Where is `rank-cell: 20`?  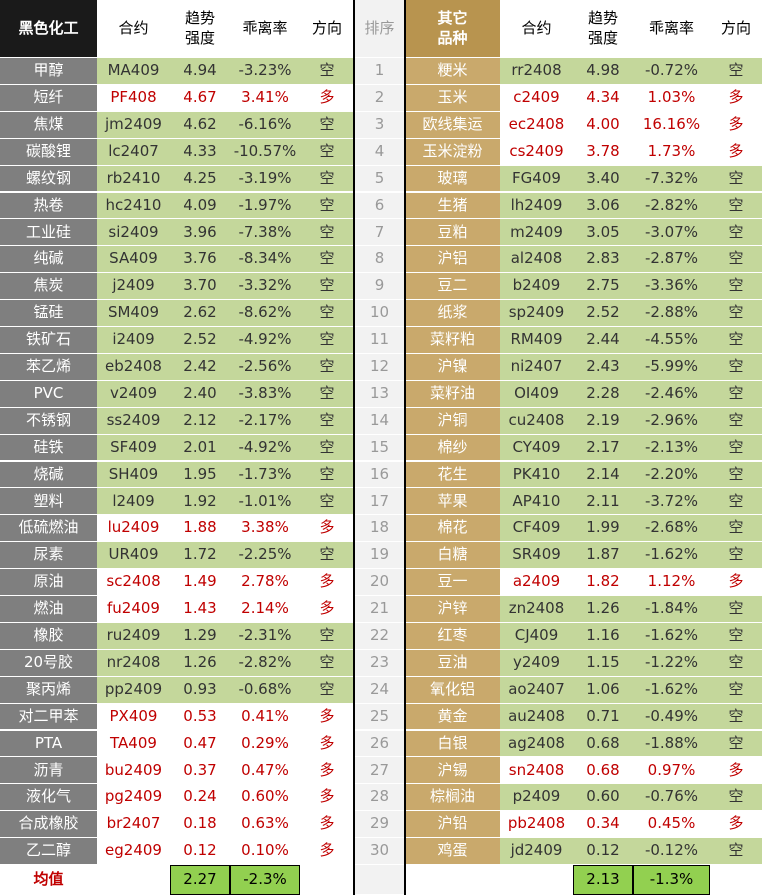
rank-cell: 20 is located at coordinates (379, 582).